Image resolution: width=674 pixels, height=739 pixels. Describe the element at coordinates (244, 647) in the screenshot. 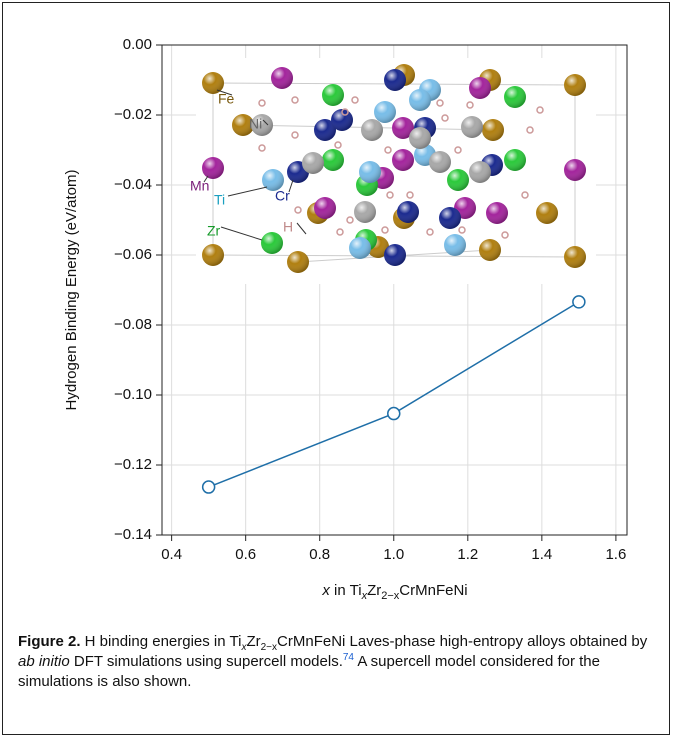

I see `caption-text: x` at that location.